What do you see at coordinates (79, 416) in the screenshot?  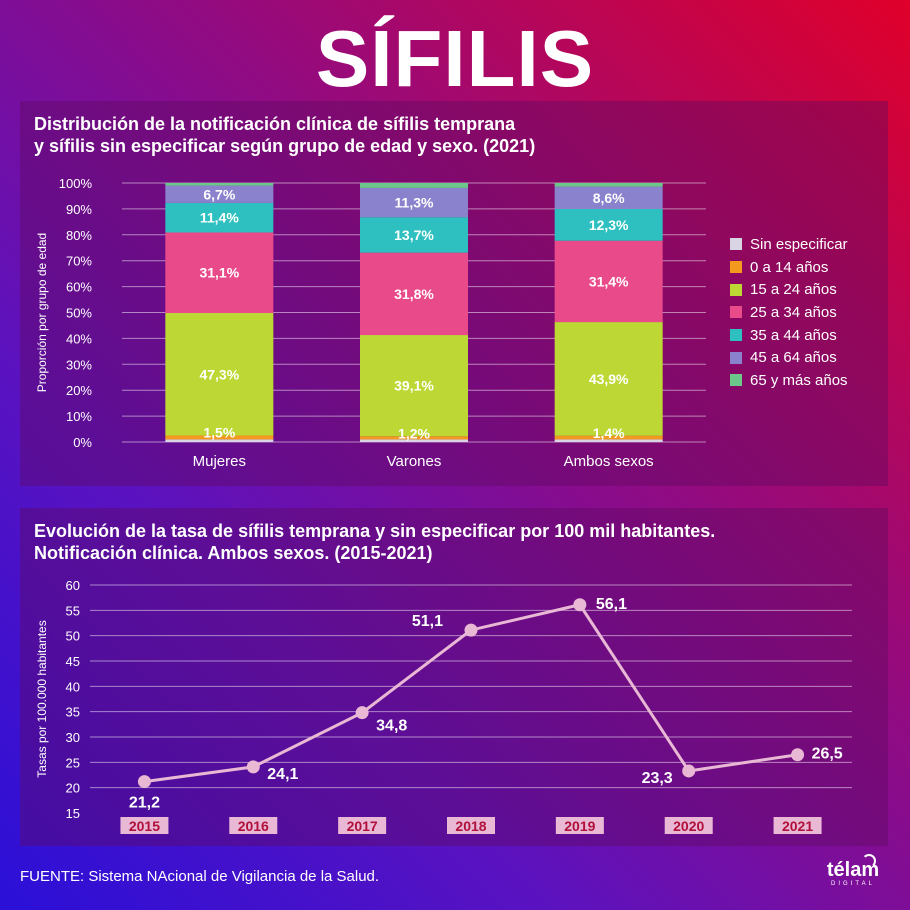 I see `y-tick-label: 10%` at bounding box center [79, 416].